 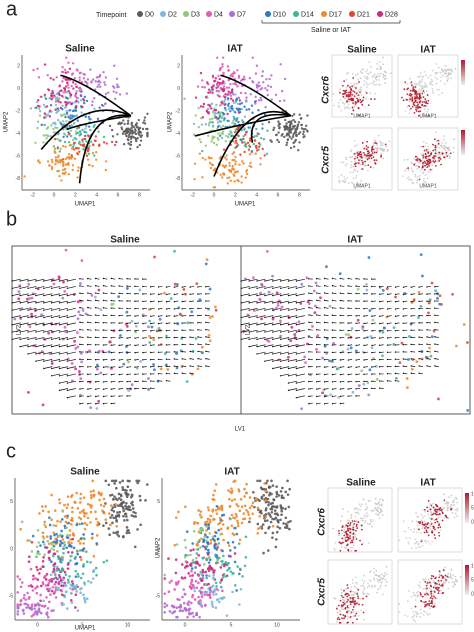 What do you see at coordinates (54, 195) in the screenshot?
I see `x-tick-label: 0` at bounding box center [54, 195].